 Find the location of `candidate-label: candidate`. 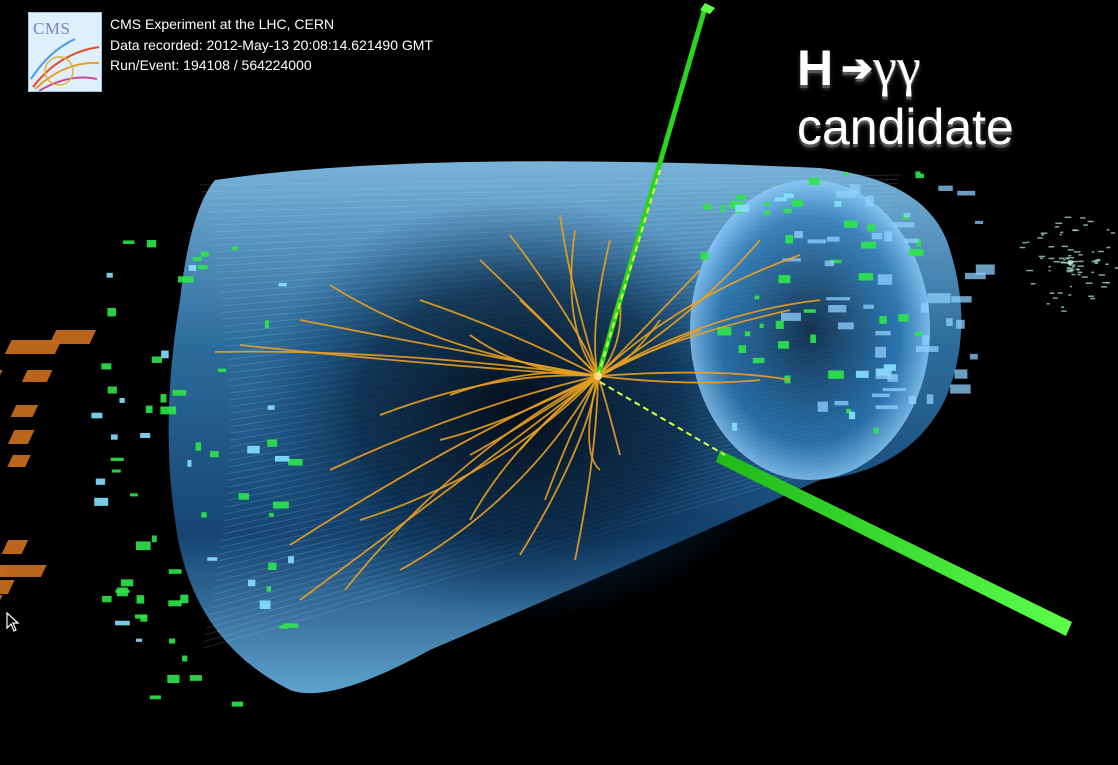

candidate-label: candidate is located at coordinates (905, 127).